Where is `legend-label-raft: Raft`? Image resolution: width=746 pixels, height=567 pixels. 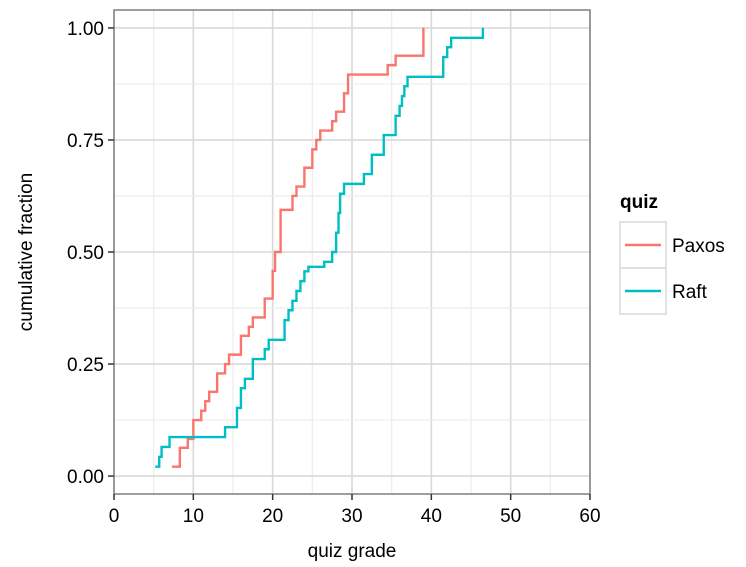 legend-label-raft: Raft is located at coordinates (690, 292).